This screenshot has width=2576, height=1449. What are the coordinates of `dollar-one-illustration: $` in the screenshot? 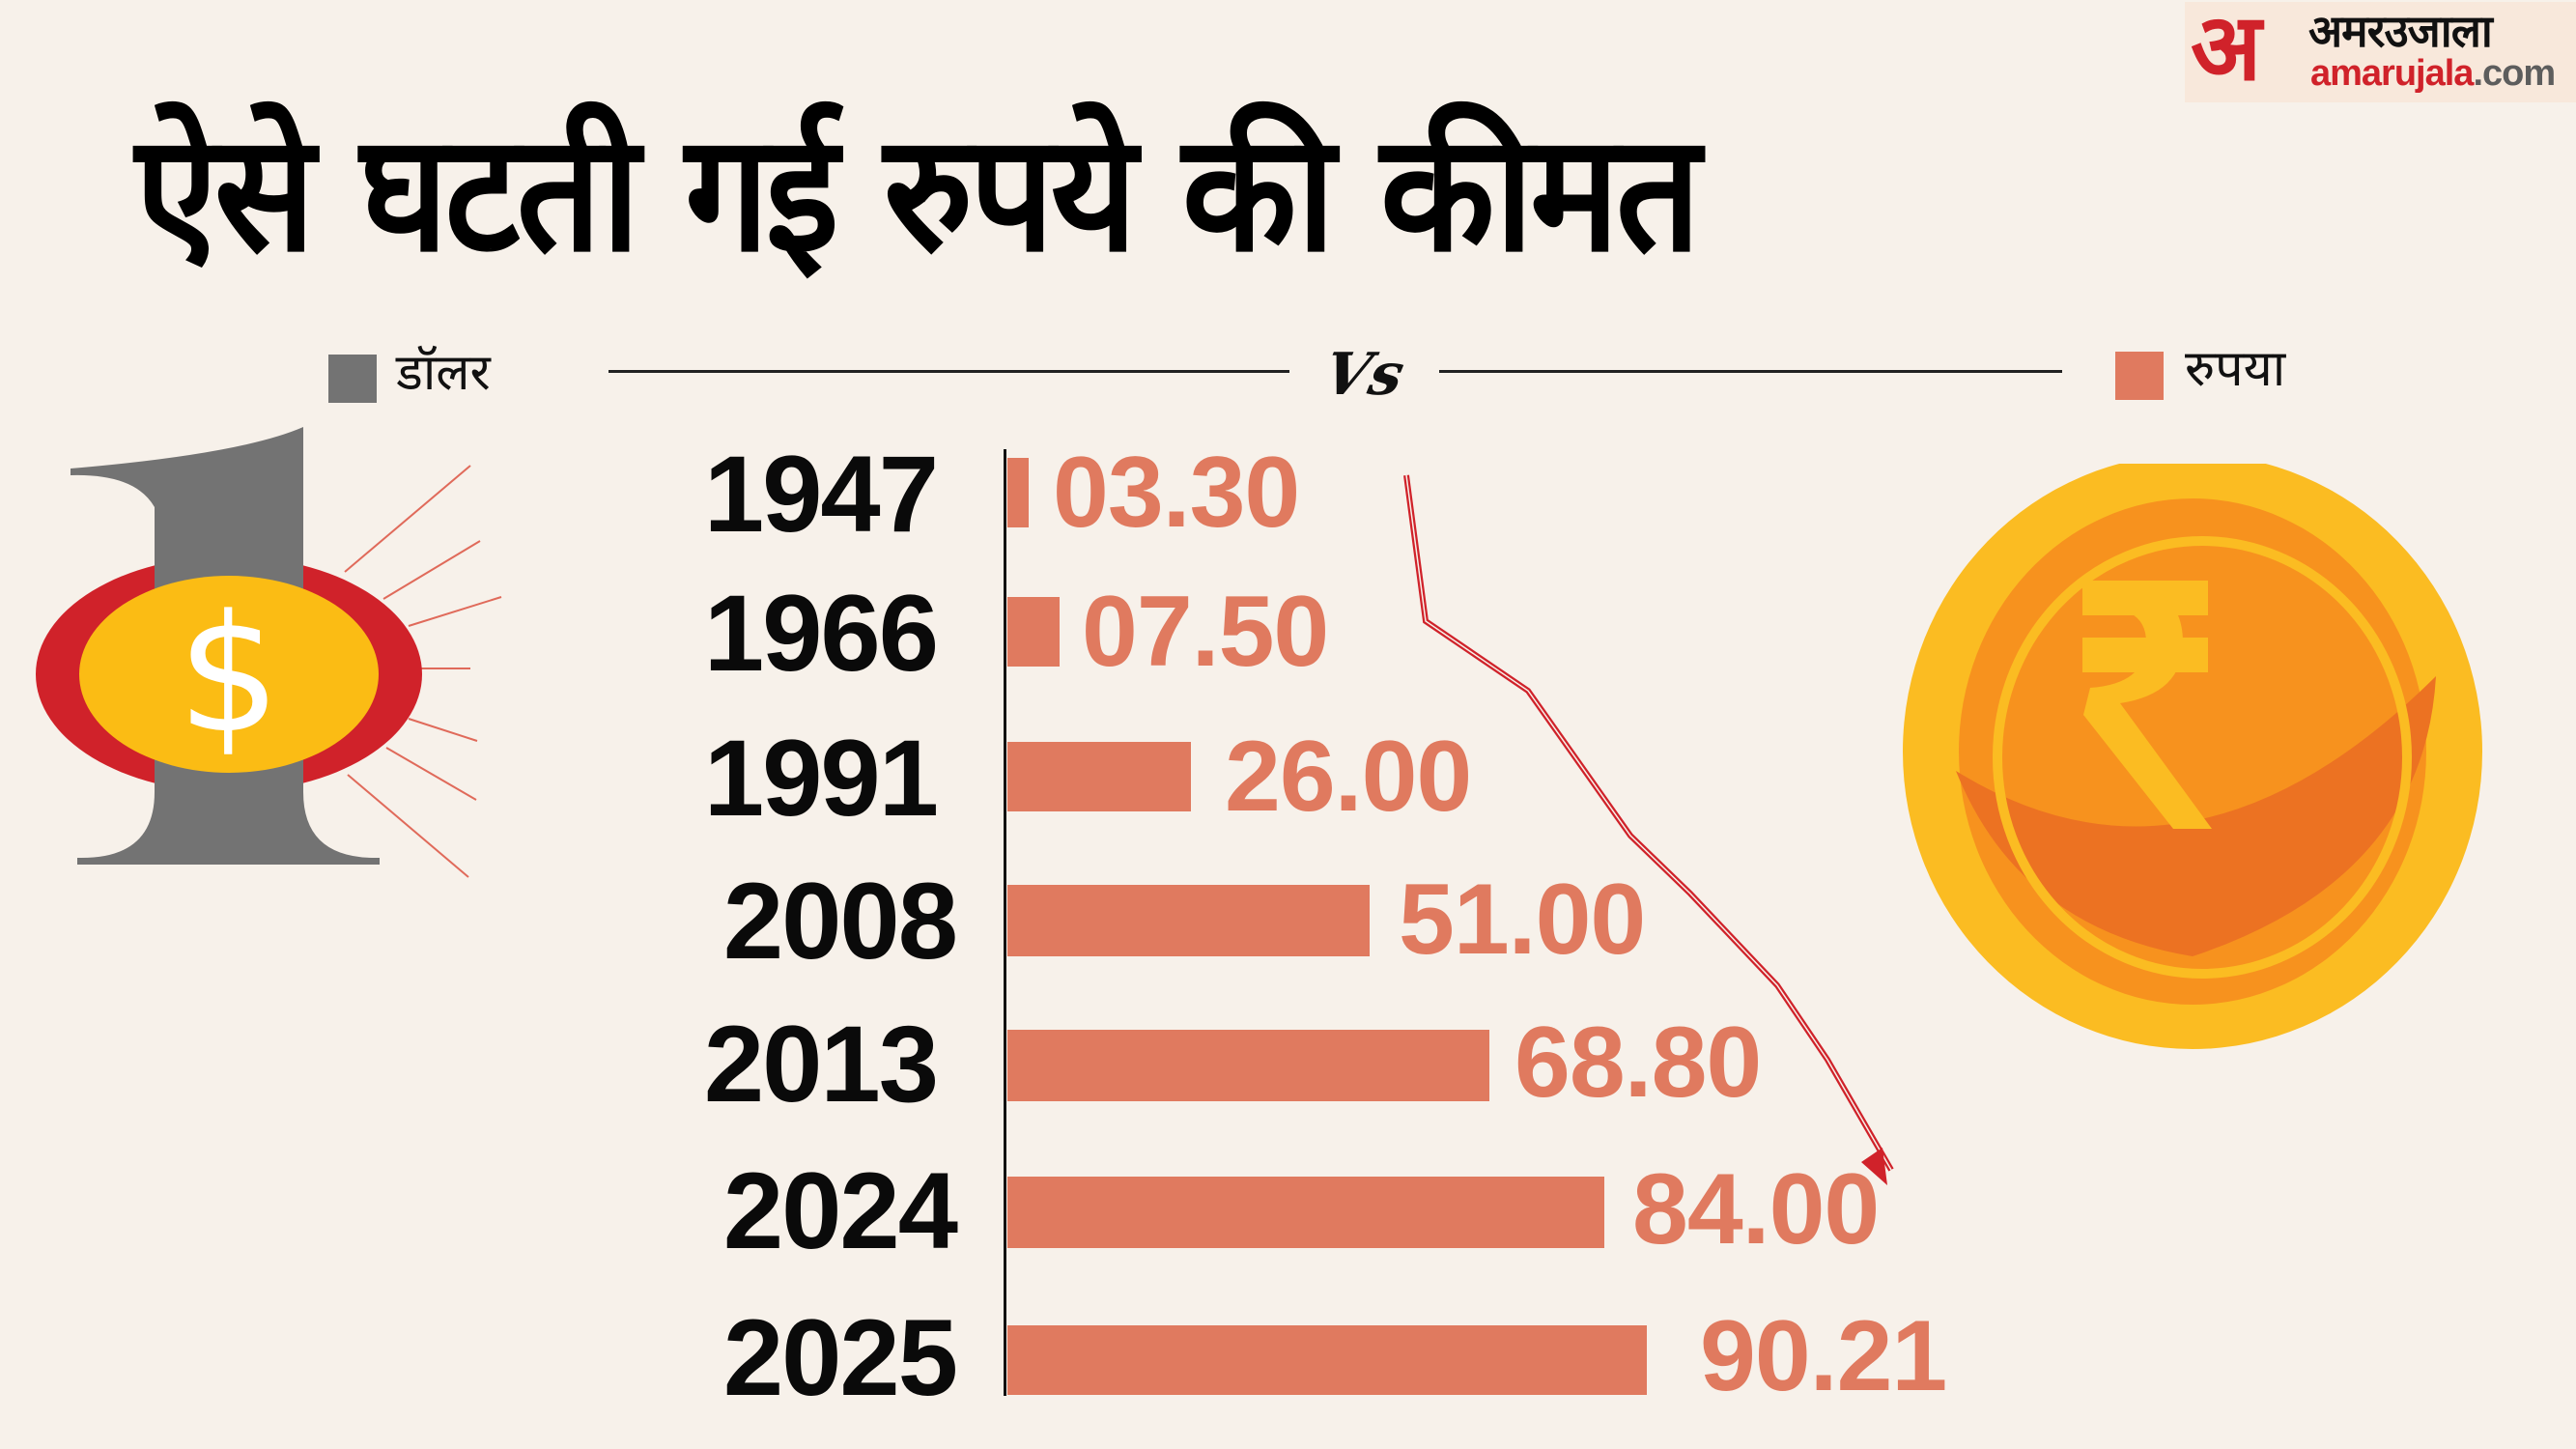 It's located at (269, 652).